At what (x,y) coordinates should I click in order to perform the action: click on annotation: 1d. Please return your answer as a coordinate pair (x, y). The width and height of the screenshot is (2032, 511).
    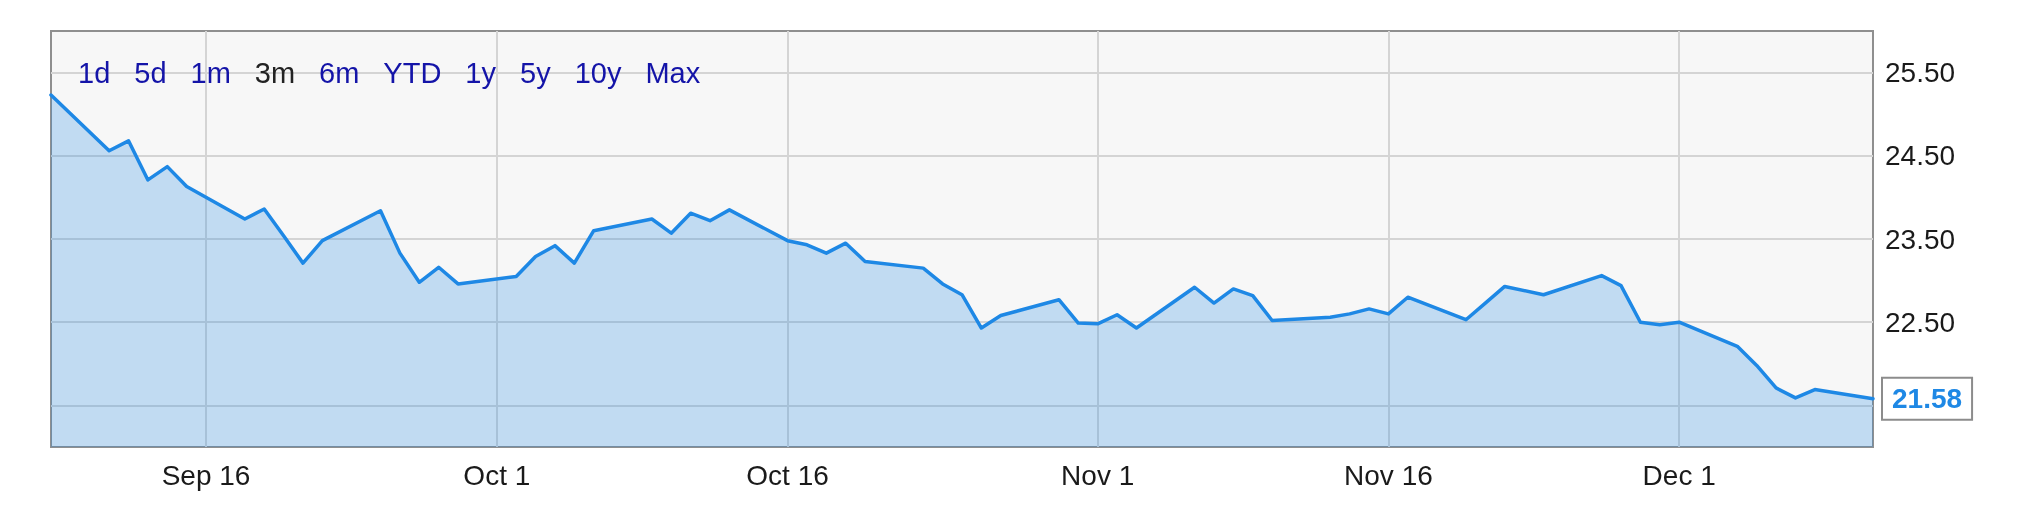
    Looking at the image, I should click on (94, 72).